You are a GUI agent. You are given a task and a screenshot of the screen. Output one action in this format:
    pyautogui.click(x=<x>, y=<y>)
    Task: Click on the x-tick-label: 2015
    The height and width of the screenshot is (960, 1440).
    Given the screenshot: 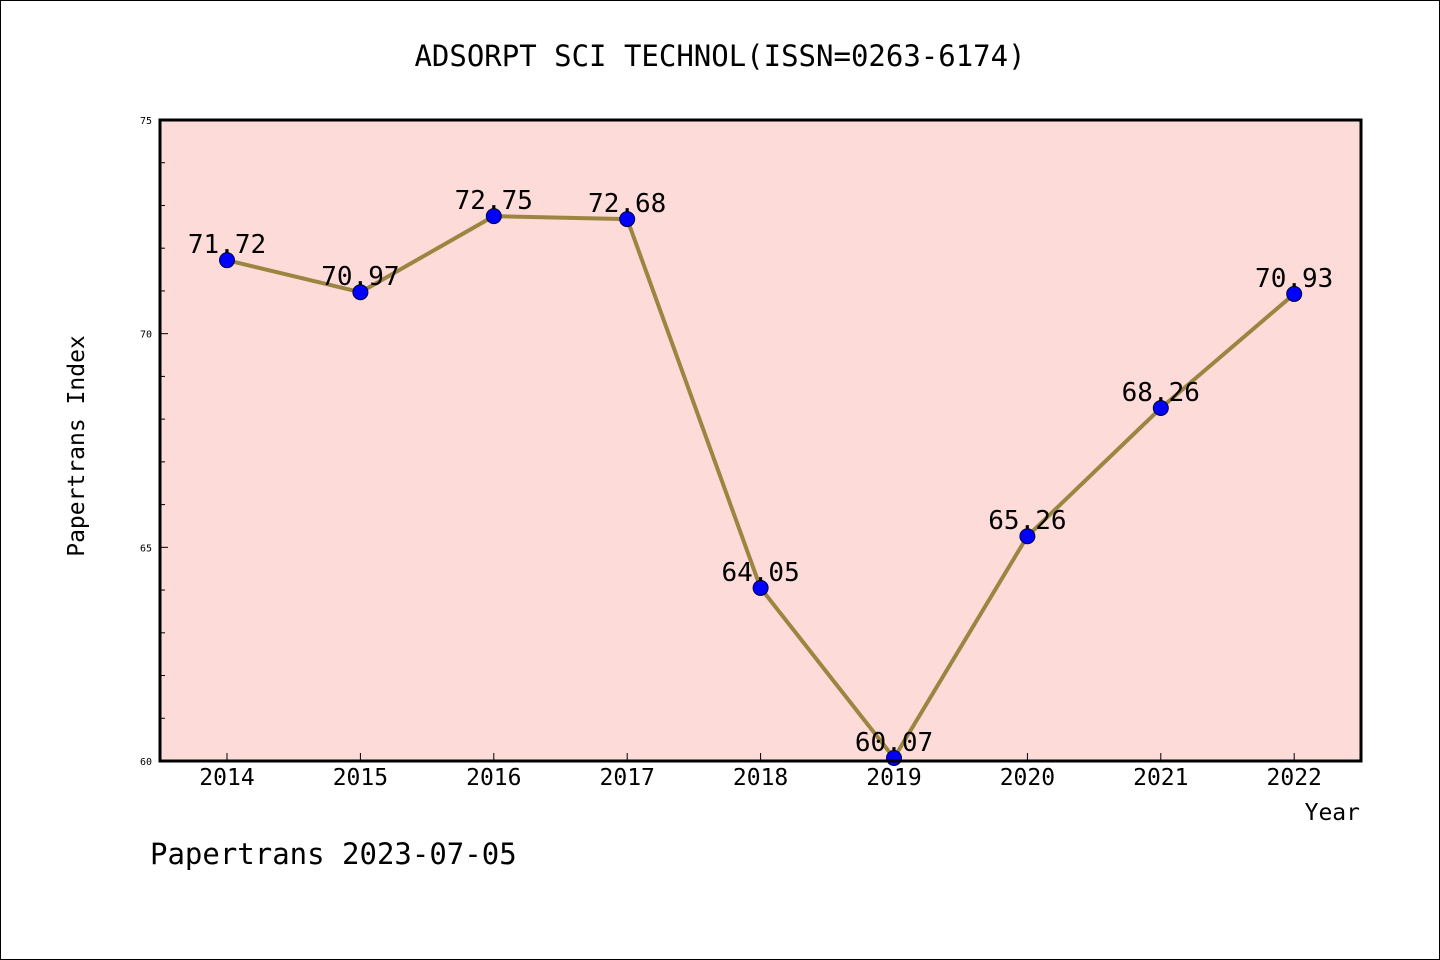 What is the action you would take?
    pyautogui.click(x=360, y=778)
    